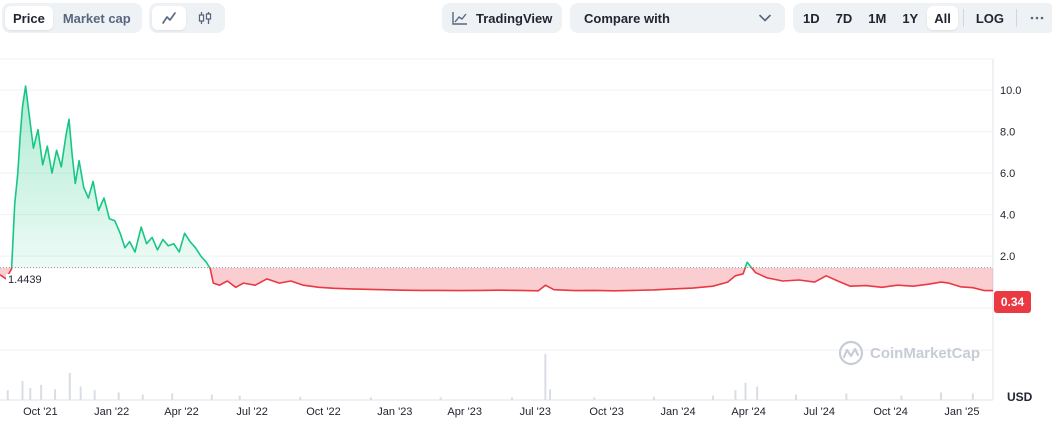 This screenshot has height=438, width=1052. Describe the element at coordinates (910, 18) in the screenshot. I see `range-1y-button: 1Y` at that location.